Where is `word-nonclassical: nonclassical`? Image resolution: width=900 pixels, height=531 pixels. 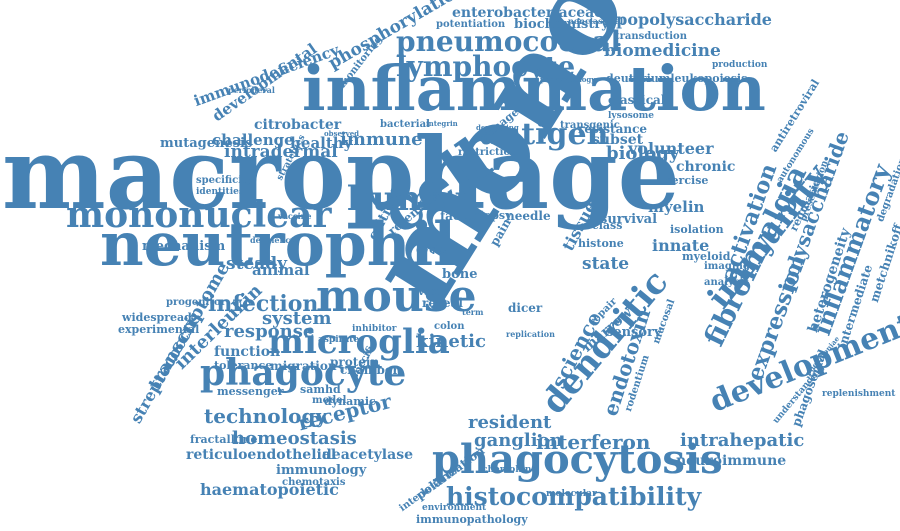 word-nonclassical: nonclassical is located at coordinates (596, 21).